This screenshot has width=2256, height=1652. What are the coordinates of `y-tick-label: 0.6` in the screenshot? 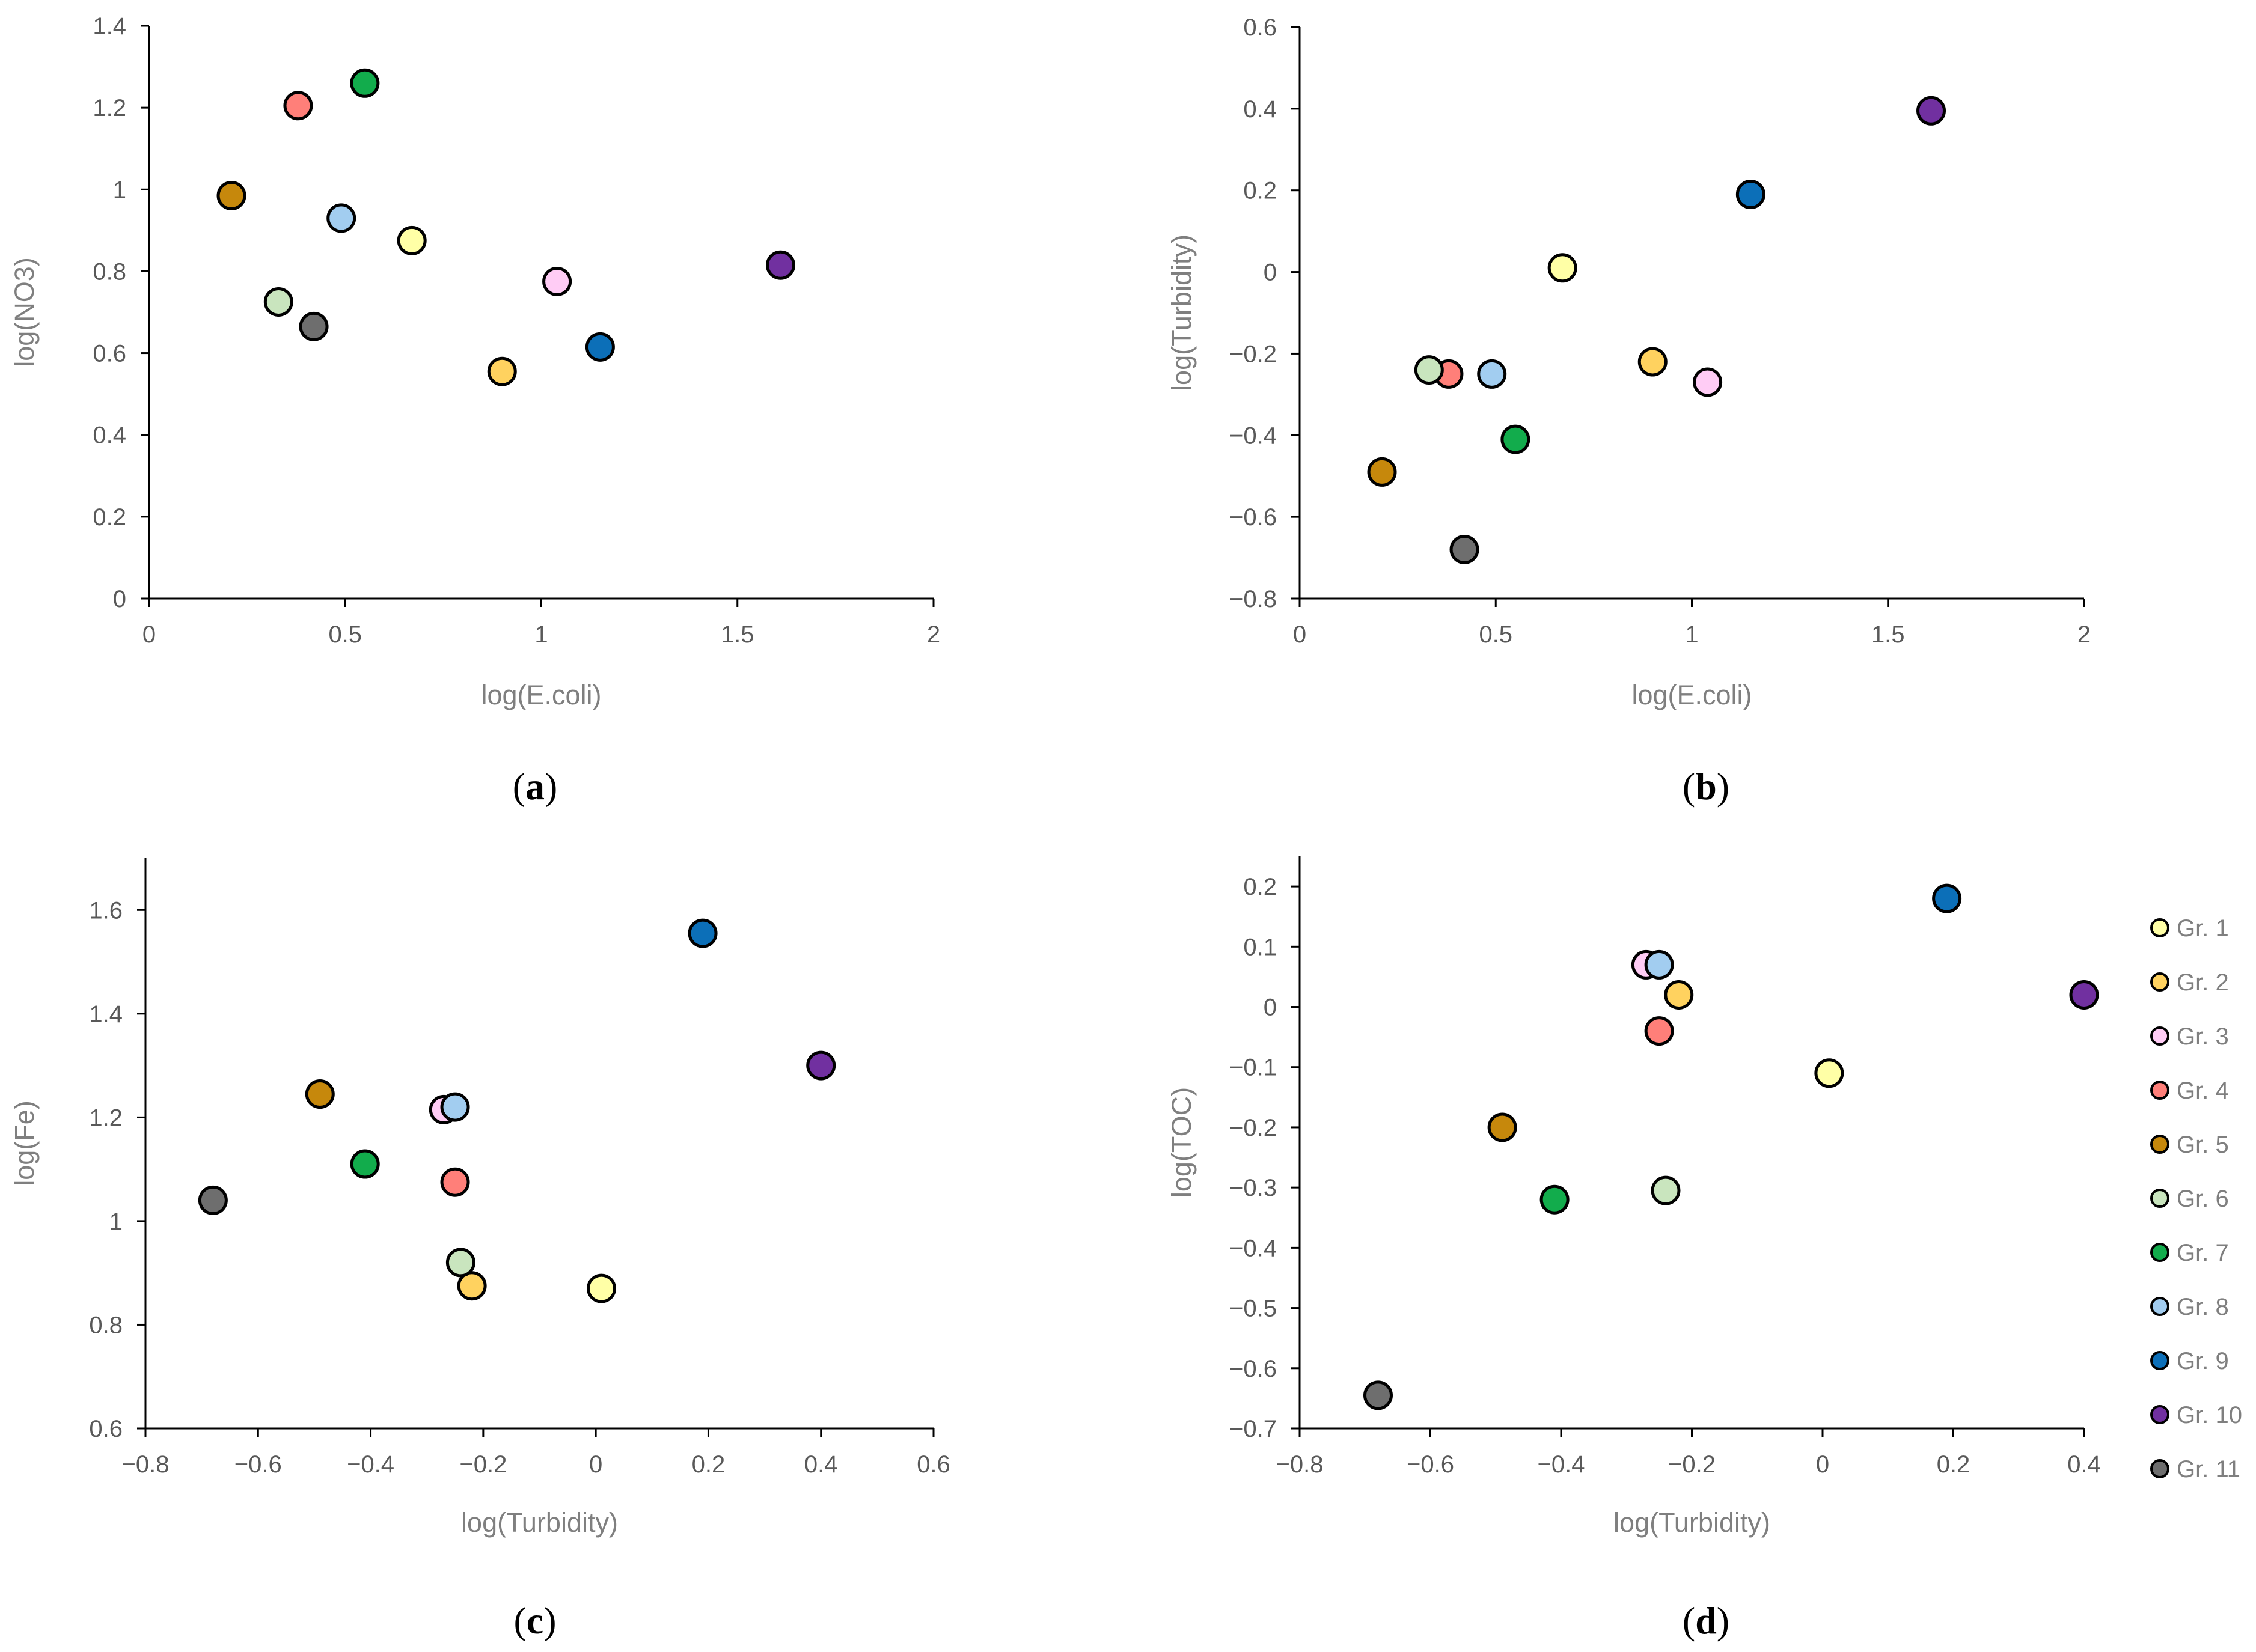 It's located at (109, 354).